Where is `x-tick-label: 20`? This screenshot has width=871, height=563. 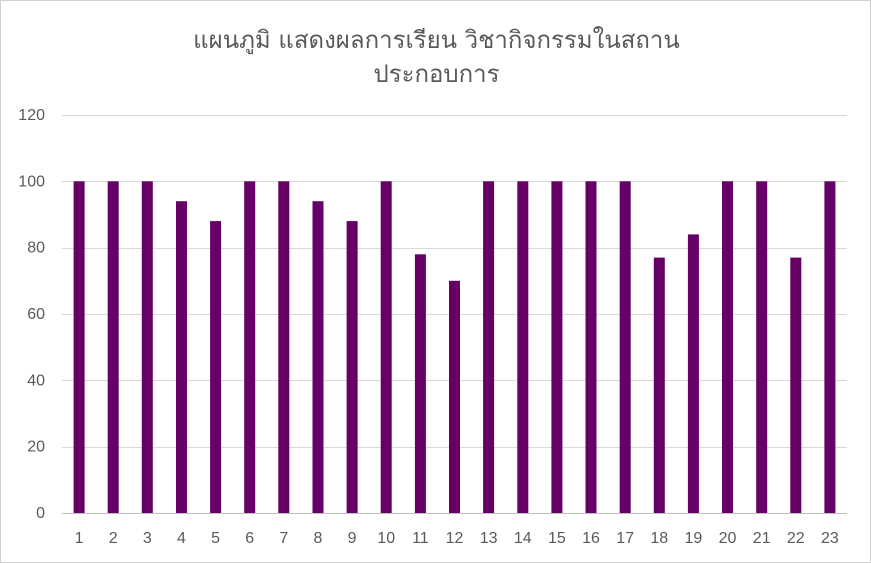
x-tick-label: 20 is located at coordinates (728, 538).